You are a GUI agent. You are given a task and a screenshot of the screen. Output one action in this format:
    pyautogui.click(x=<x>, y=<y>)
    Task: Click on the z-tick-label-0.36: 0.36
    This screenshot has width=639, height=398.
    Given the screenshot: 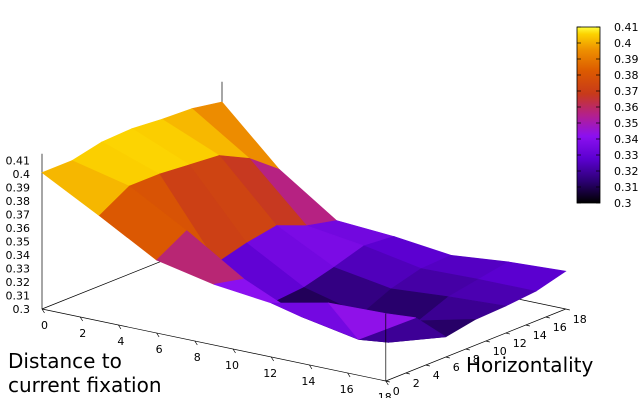 What is the action you would take?
    pyautogui.click(x=18, y=228)
    